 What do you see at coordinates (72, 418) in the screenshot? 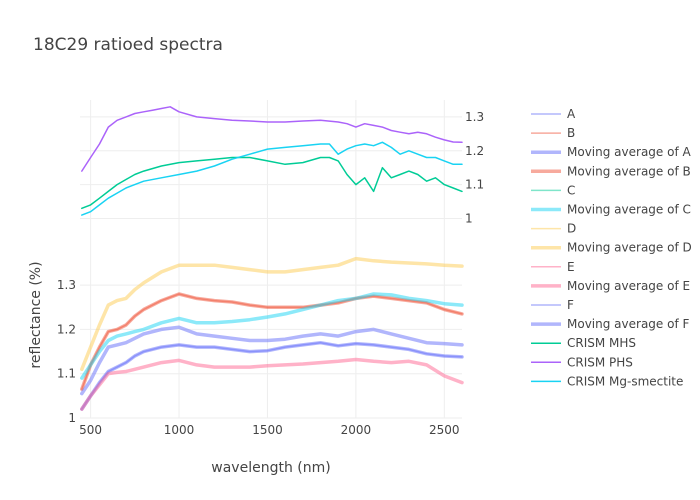
I see `y-tick-label-lower: 1` at bounding box center [72, 418].